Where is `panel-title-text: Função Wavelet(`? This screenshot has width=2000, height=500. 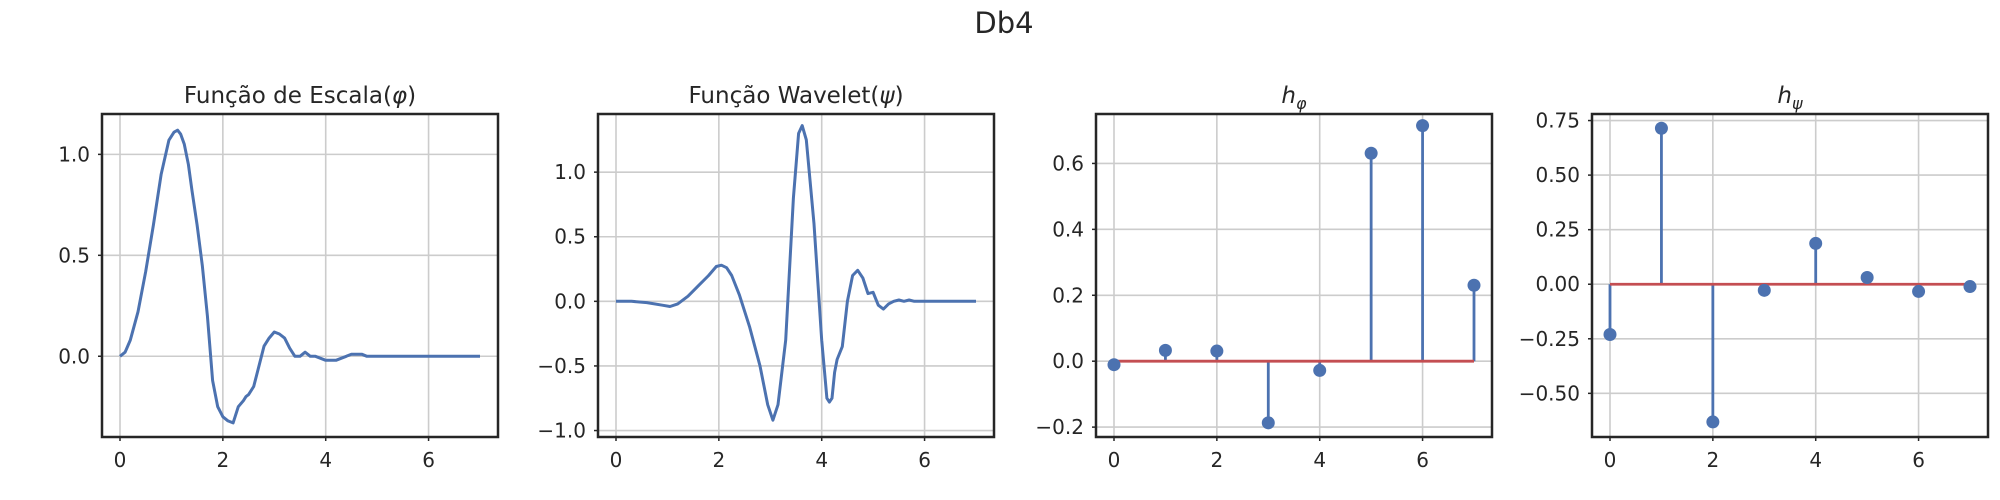 panel-title-text: Função Wavelet( is located at coordinates (783, 96).